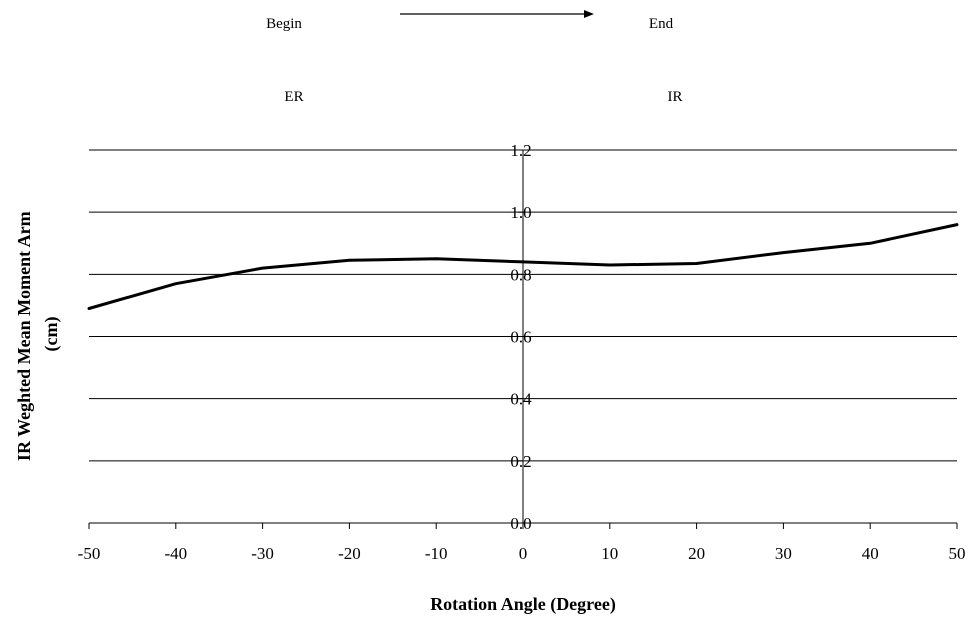  What do you see at coordinates (175, 553) in the screenshot?
I see `x-tick-label: -40` at bounding box center [175, 553].